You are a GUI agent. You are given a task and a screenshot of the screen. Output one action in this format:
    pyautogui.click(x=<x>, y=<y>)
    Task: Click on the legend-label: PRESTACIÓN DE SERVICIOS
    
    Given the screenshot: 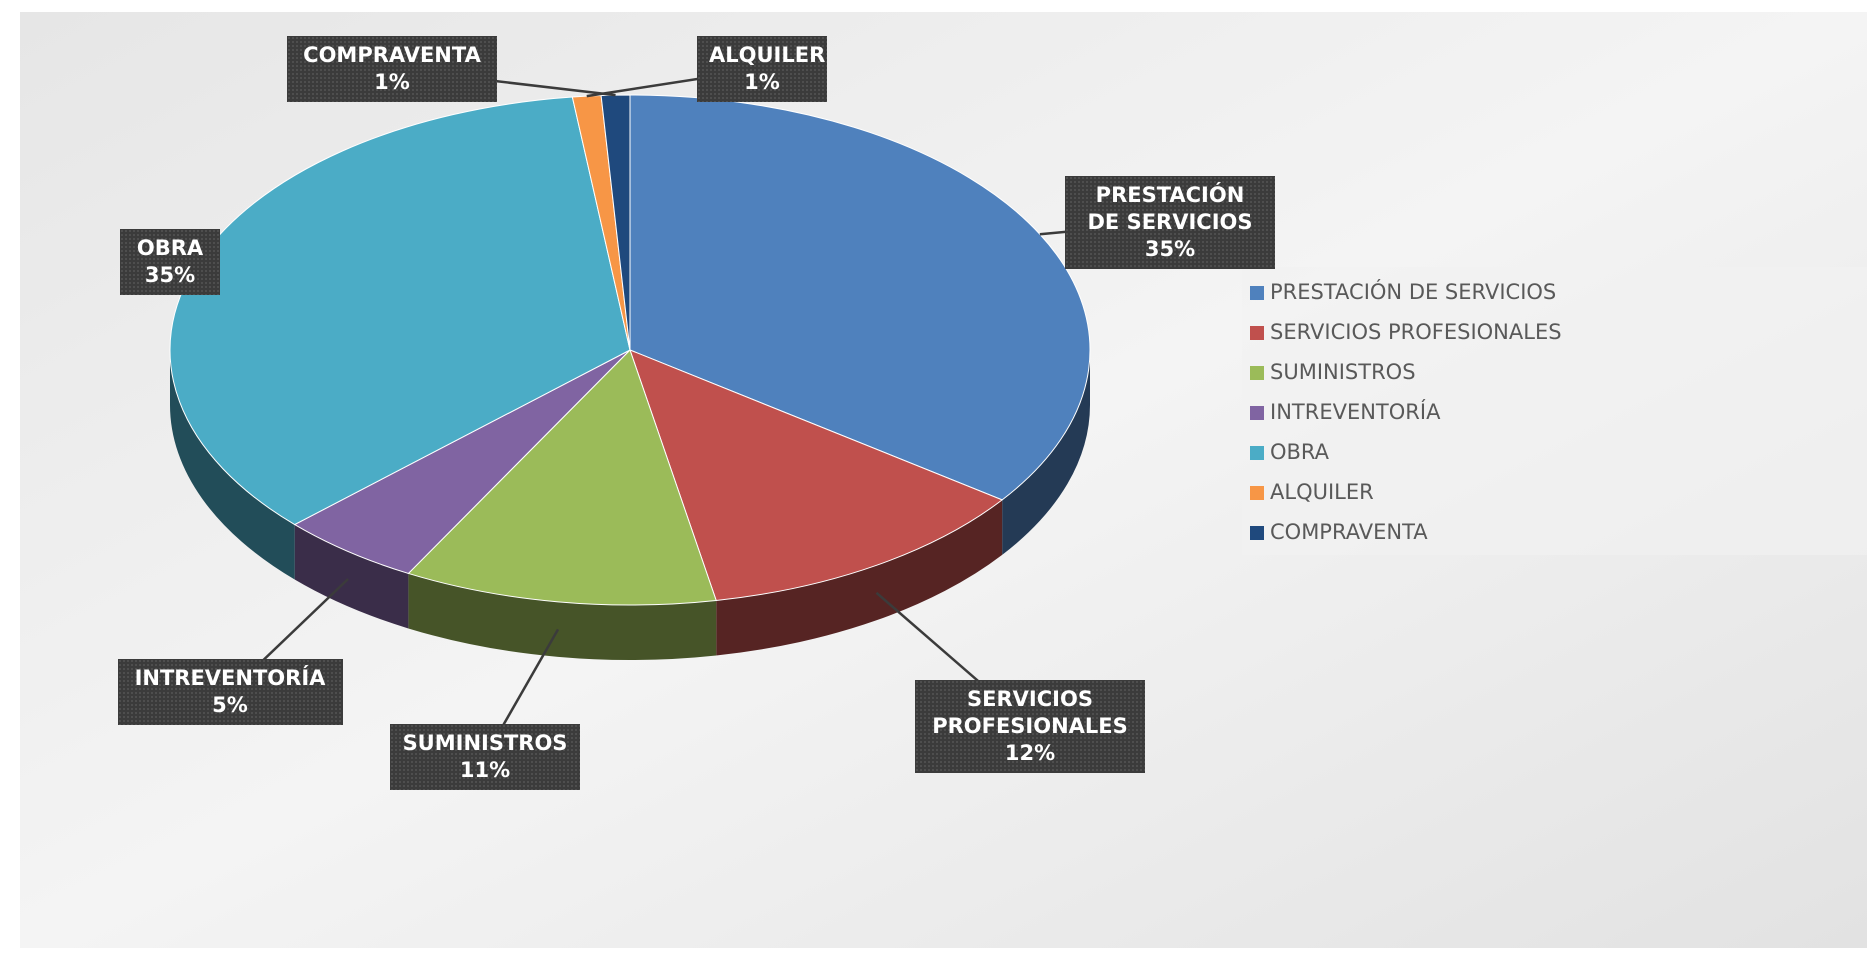 What is the action you would take?
    pyautogui.click(x=1413, y=291)
    